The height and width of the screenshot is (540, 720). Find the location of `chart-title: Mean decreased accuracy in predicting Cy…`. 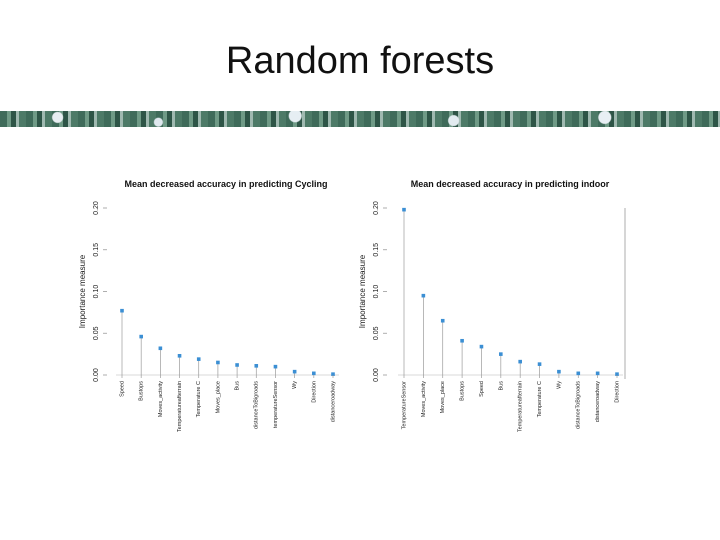

chart-title: Mean decreased accuracy in predicting Cy… is located at coordinates (225, 184).